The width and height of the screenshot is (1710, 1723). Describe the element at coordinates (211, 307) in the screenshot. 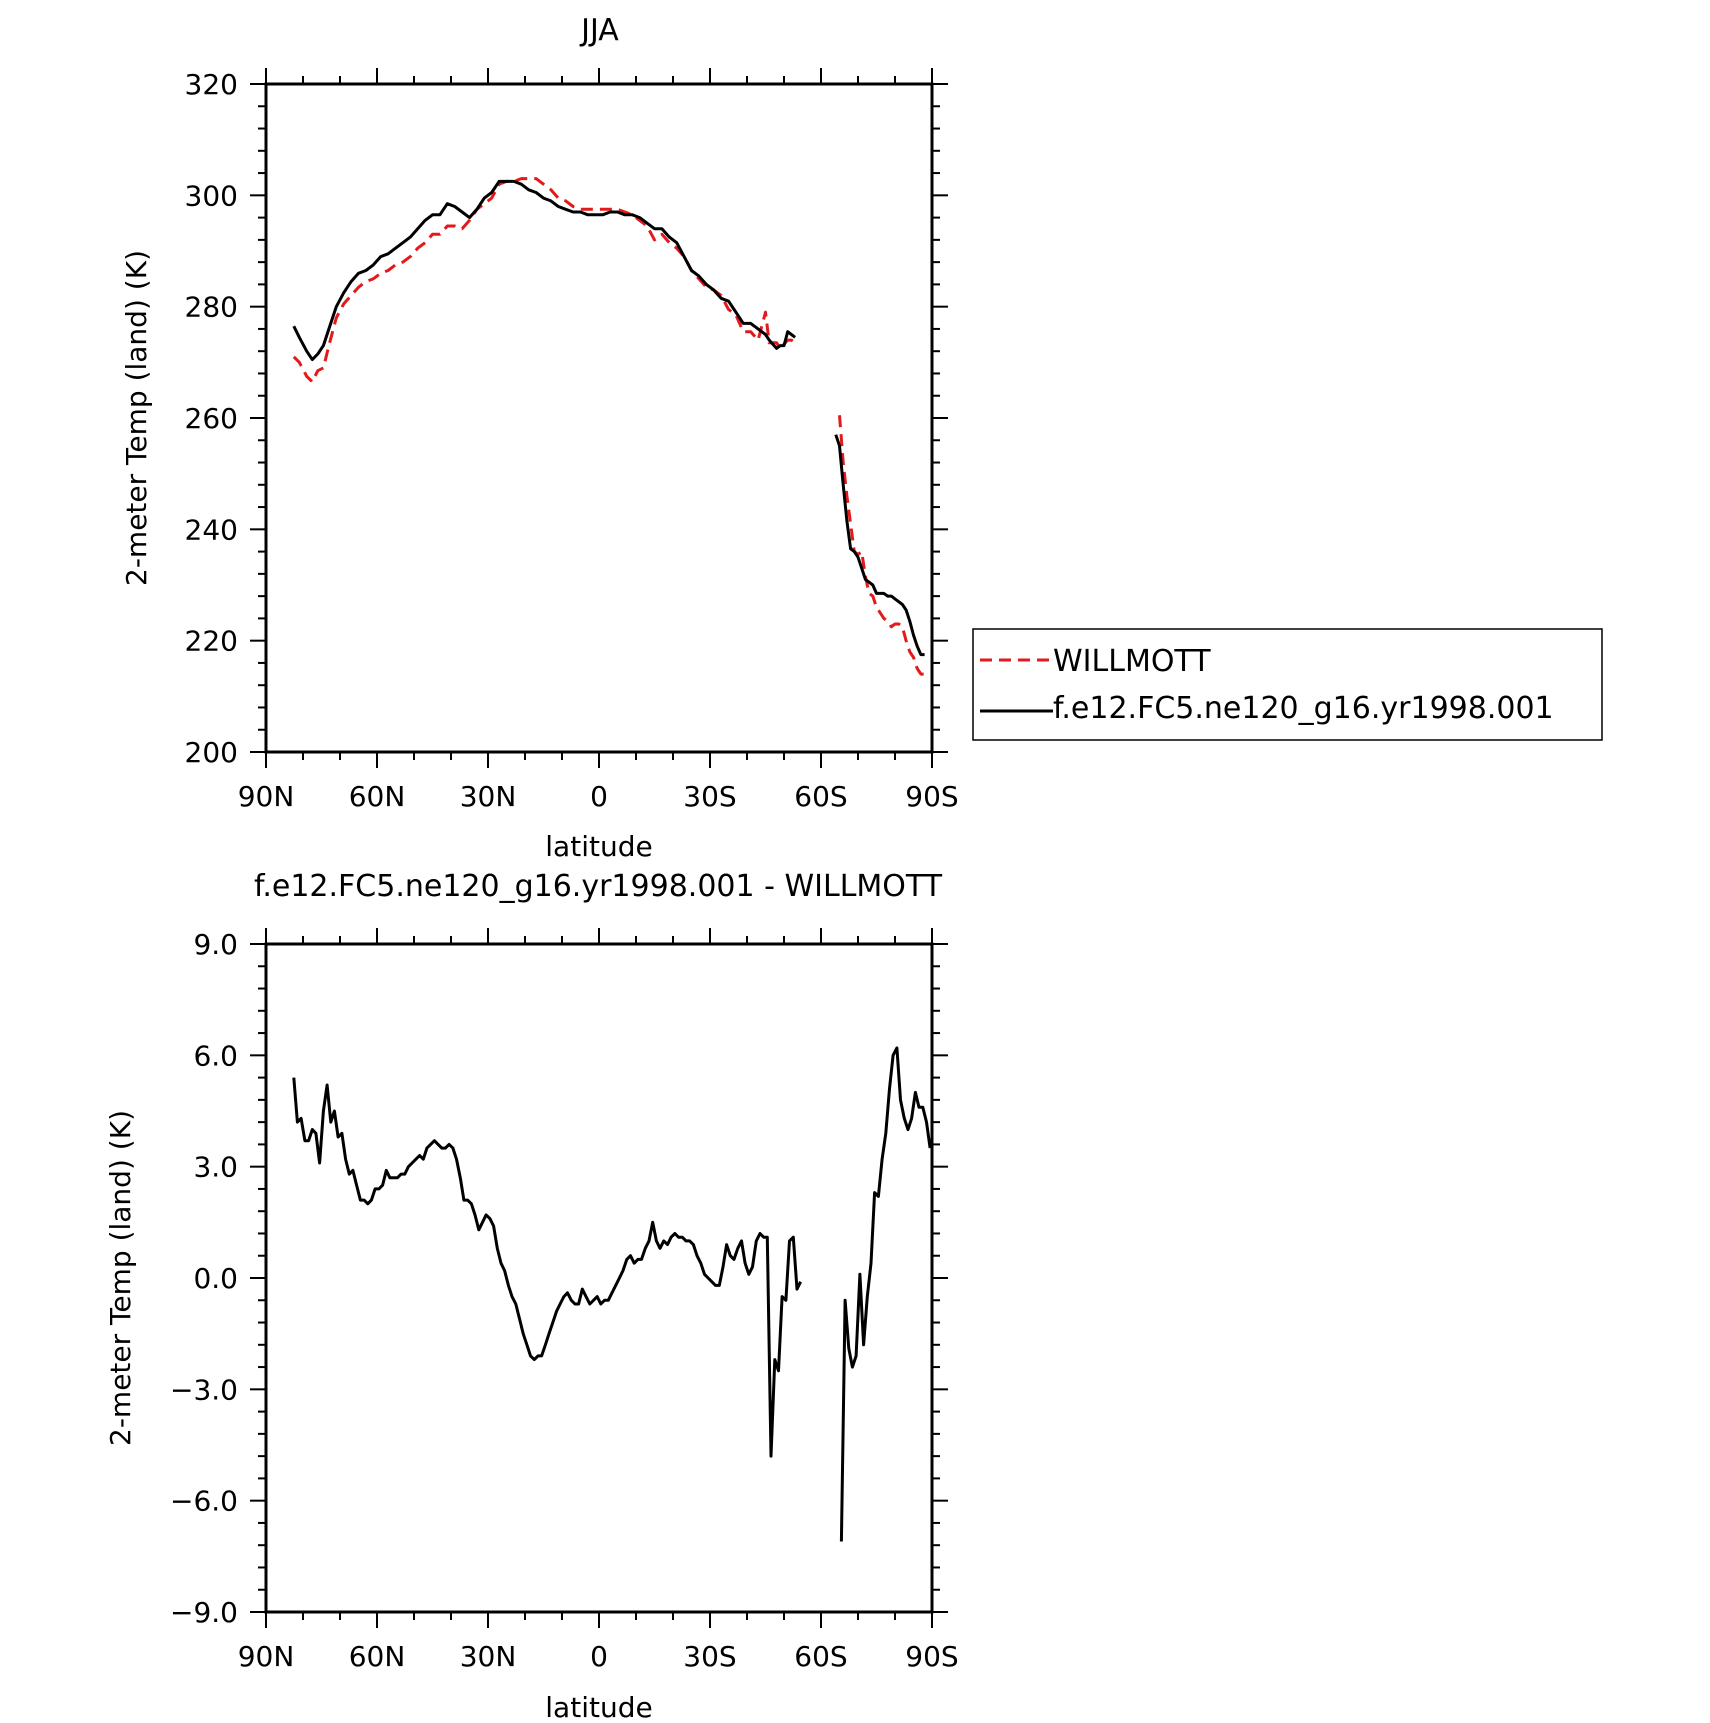

I see `y-tick-label: 280` at that location.